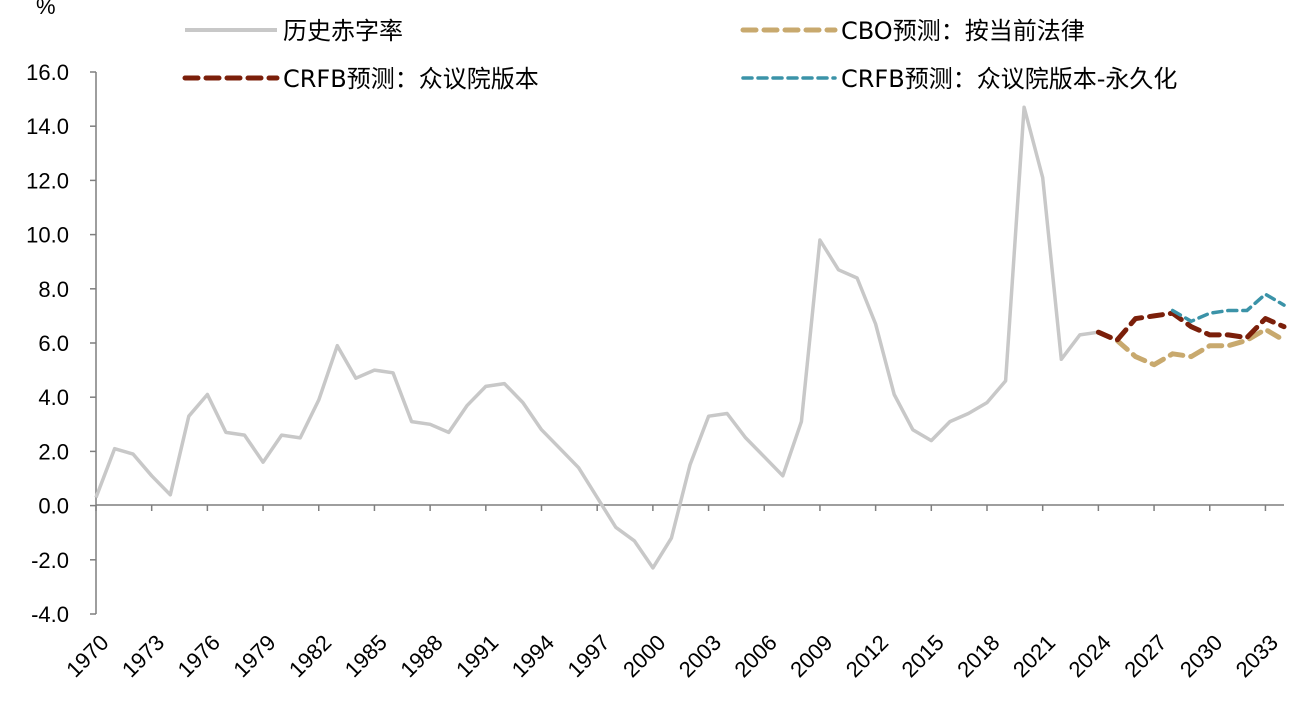 The width and height of the screenshot is (1296, 708). I want to click on y-axis-unit-label: %, so click(46, 9).